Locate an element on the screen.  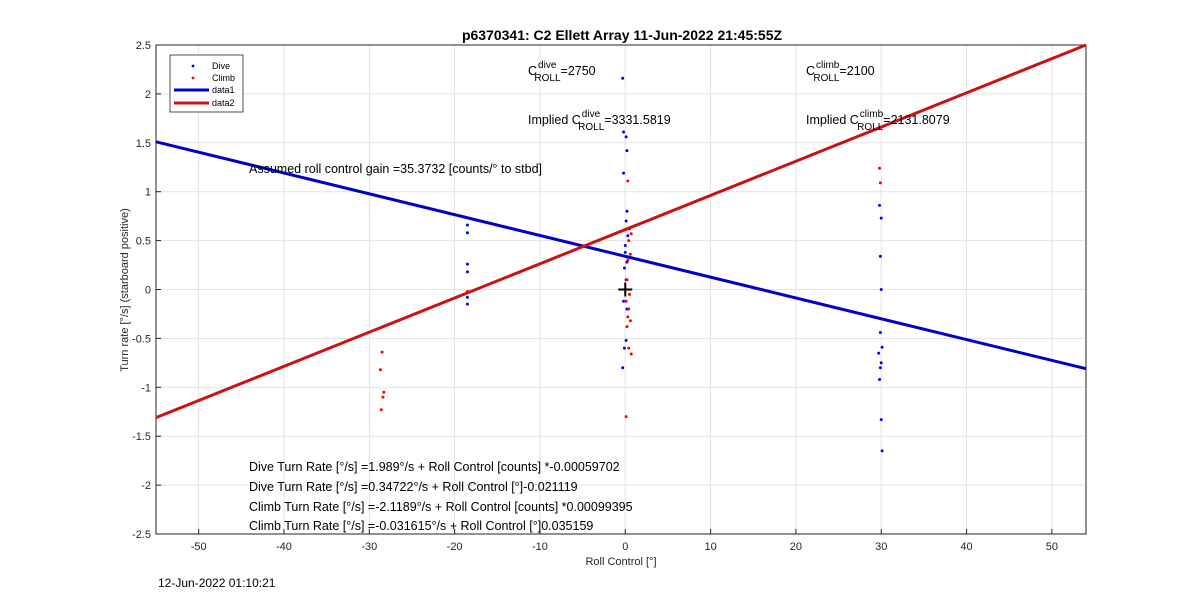
y-tick-label: 0 is located at coordinates (148, 291).